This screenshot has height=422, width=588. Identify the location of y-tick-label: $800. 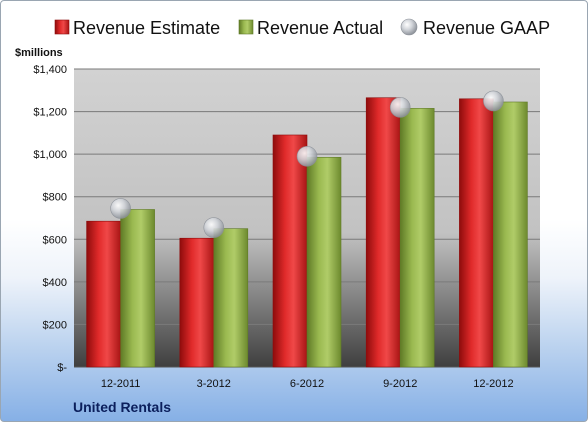
(55, 198).